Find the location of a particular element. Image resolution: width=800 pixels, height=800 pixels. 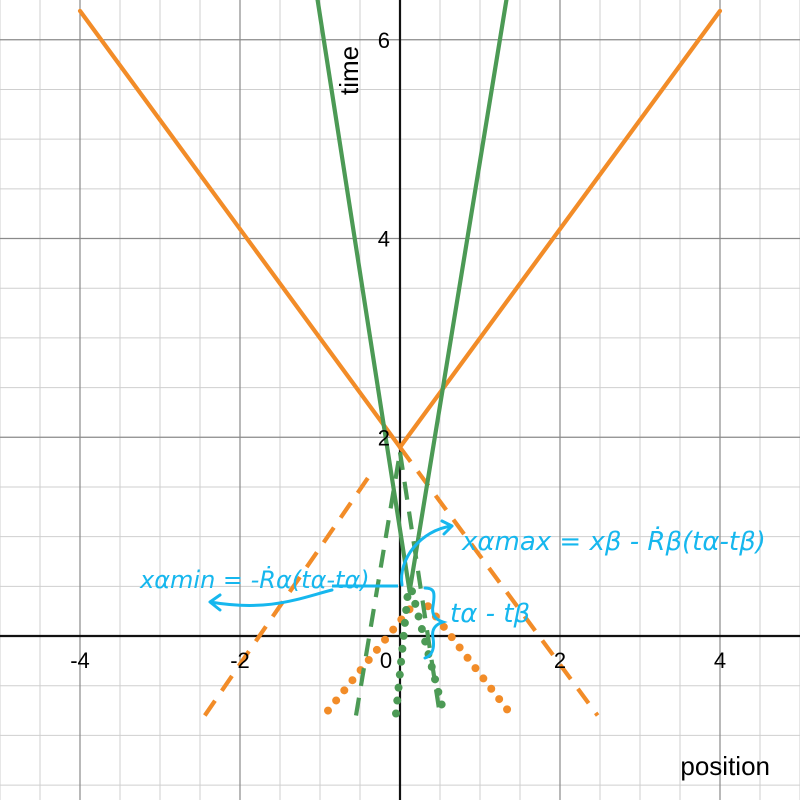

x-tick-label: -2 is located at coordinates (240, 660).